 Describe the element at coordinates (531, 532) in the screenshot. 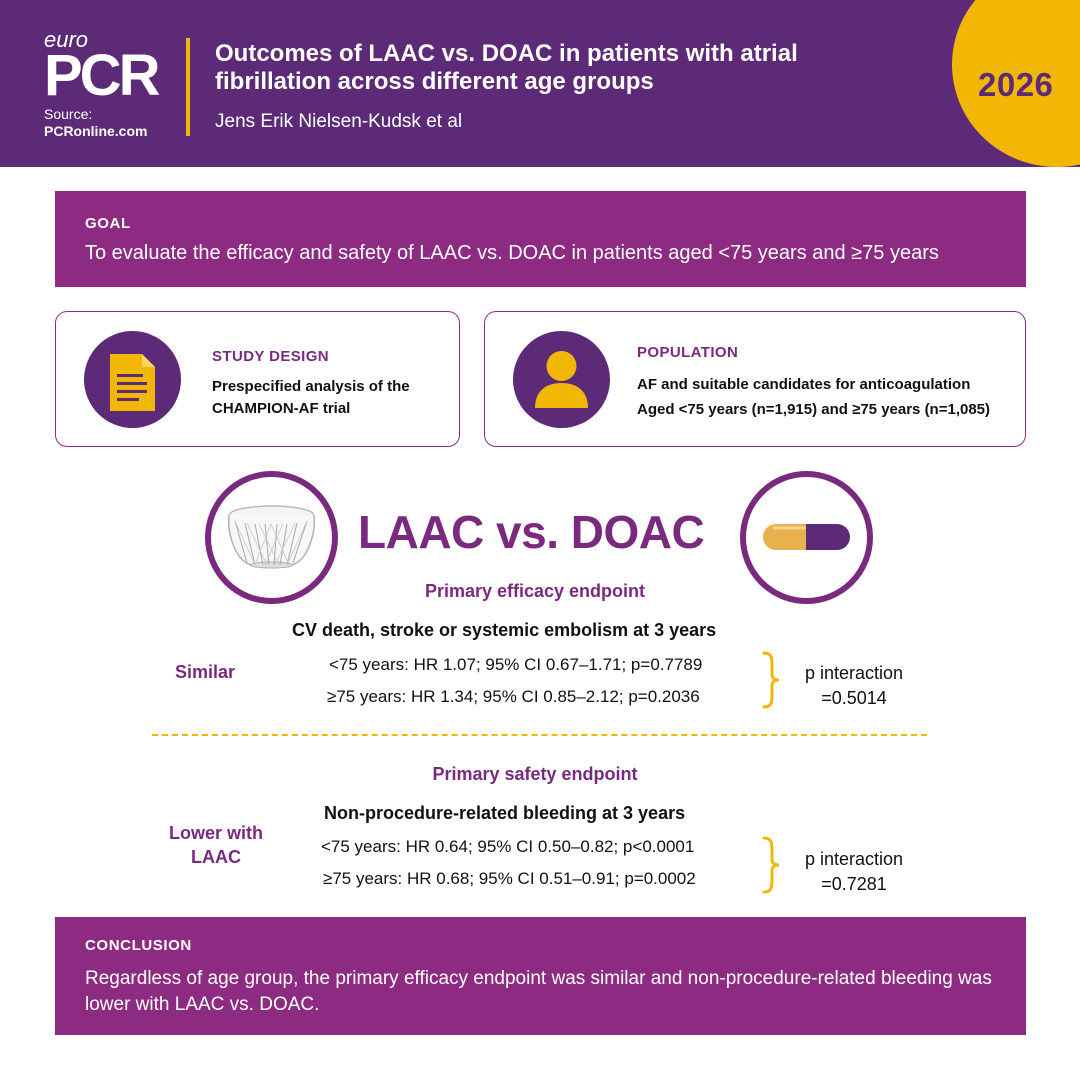

I see `comparison-title: LAAC vs. DOAC` at that location.